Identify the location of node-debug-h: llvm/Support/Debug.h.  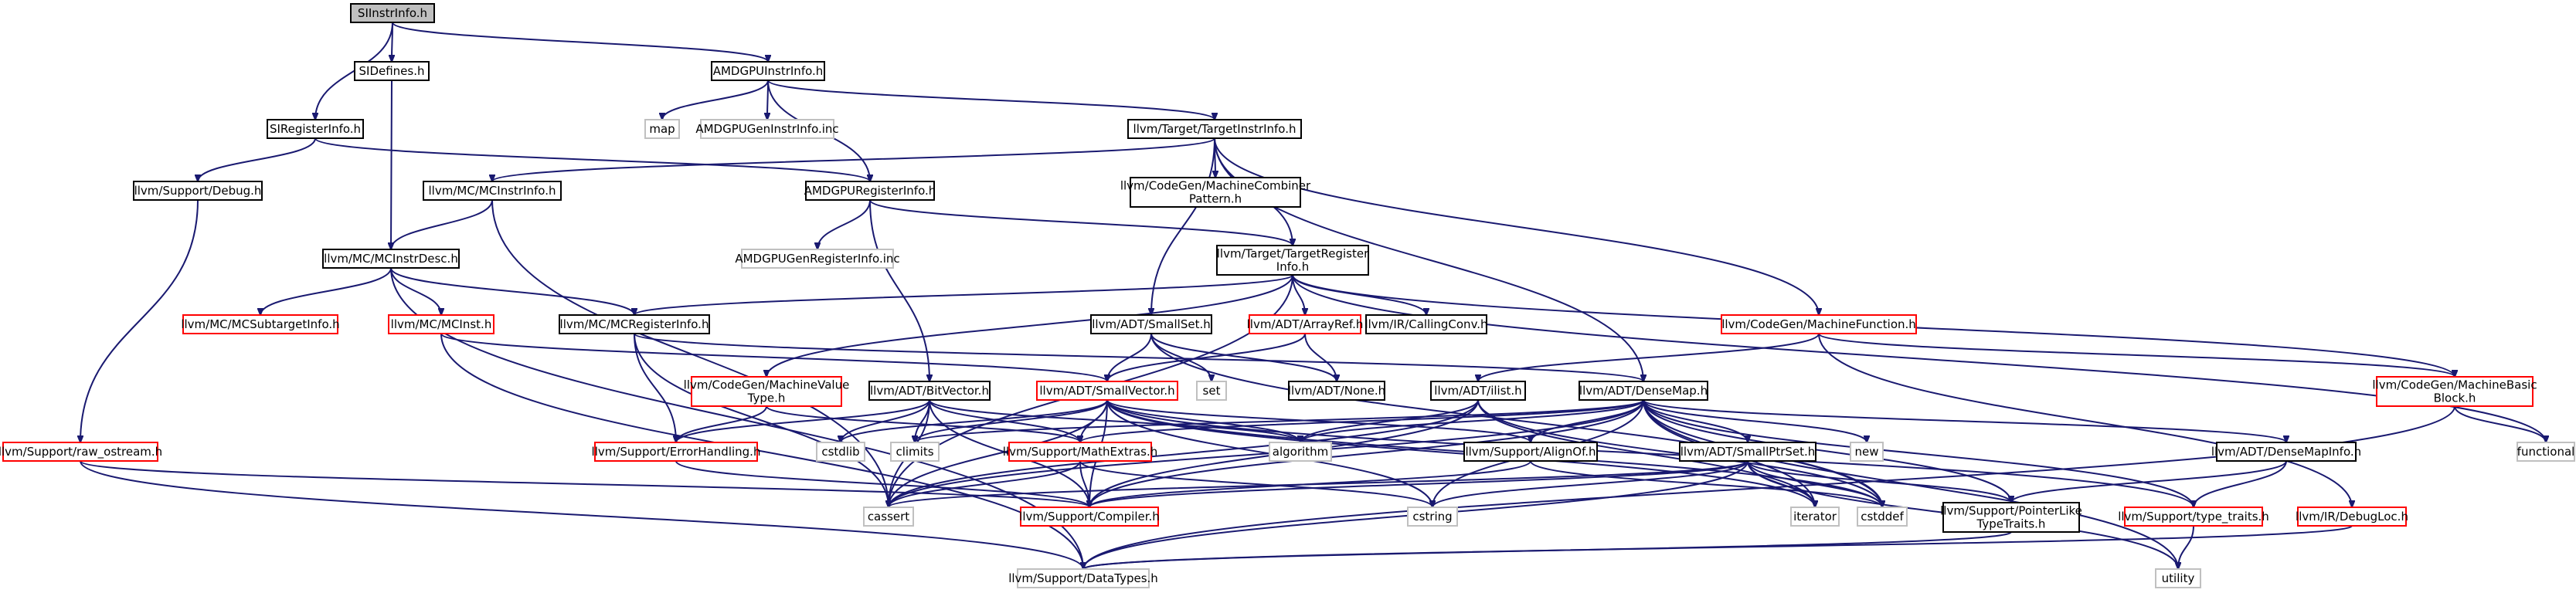
(198, 191).